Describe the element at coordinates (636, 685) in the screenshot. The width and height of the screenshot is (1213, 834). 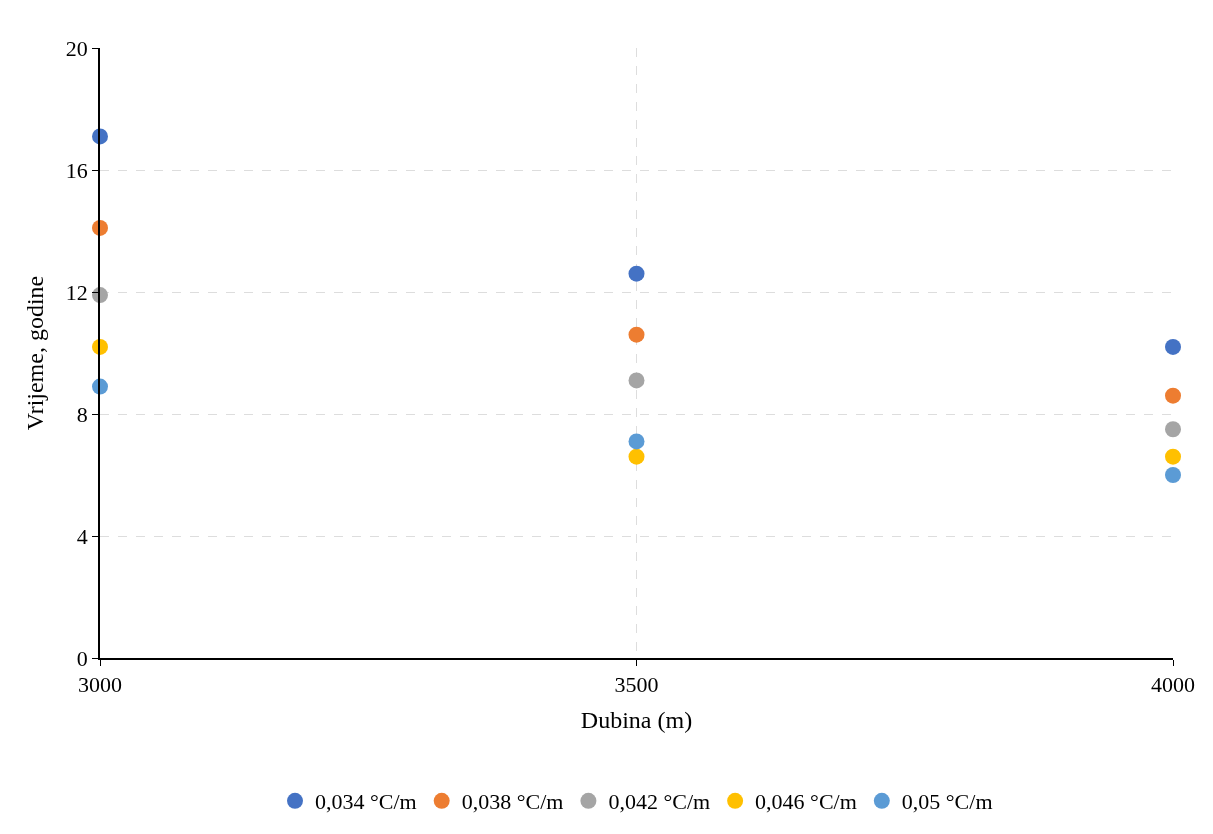
I see `x-tick-label: 3500` at that location.